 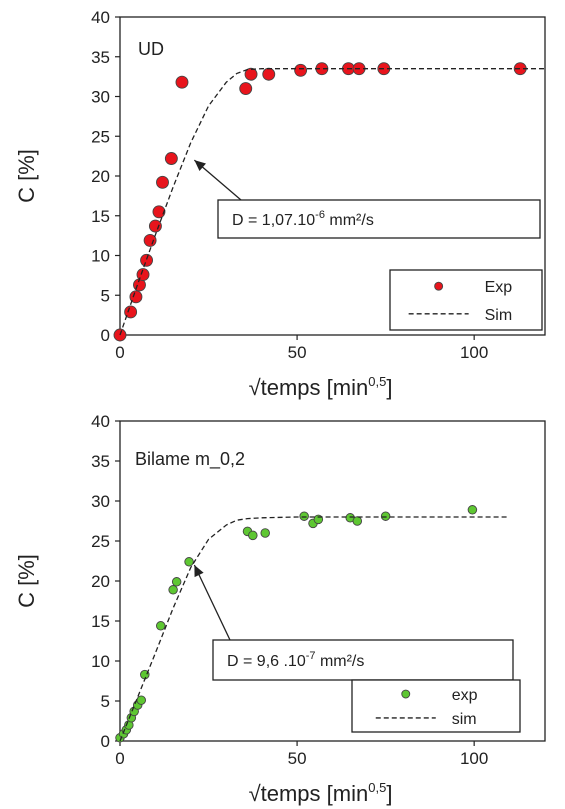 What do you see at coordinates (273, 220) in the screenshot?
I see `annot-main: D = 1,07.10` at bounding box center [273, 220].